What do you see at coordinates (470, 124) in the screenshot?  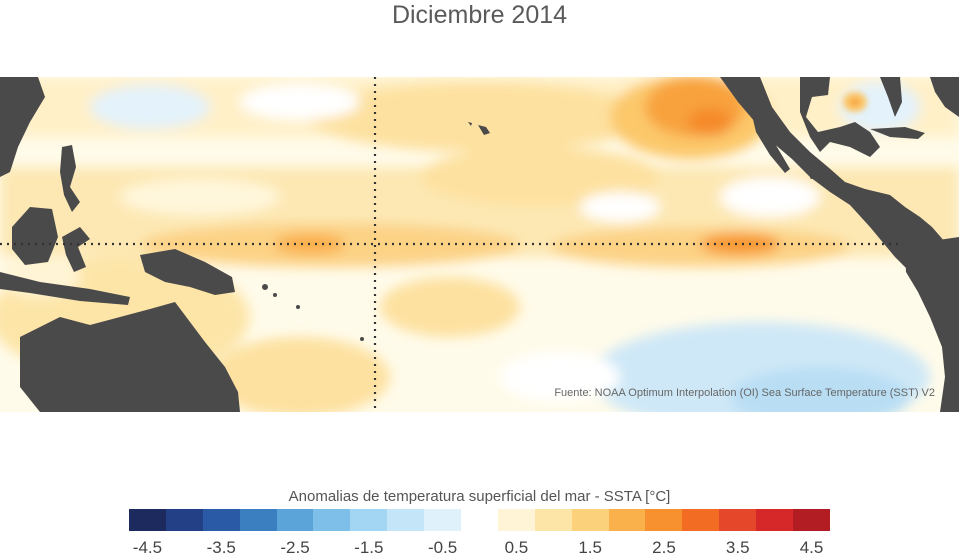 I see `land-hawaii-small` at bounding box center [470, 124].